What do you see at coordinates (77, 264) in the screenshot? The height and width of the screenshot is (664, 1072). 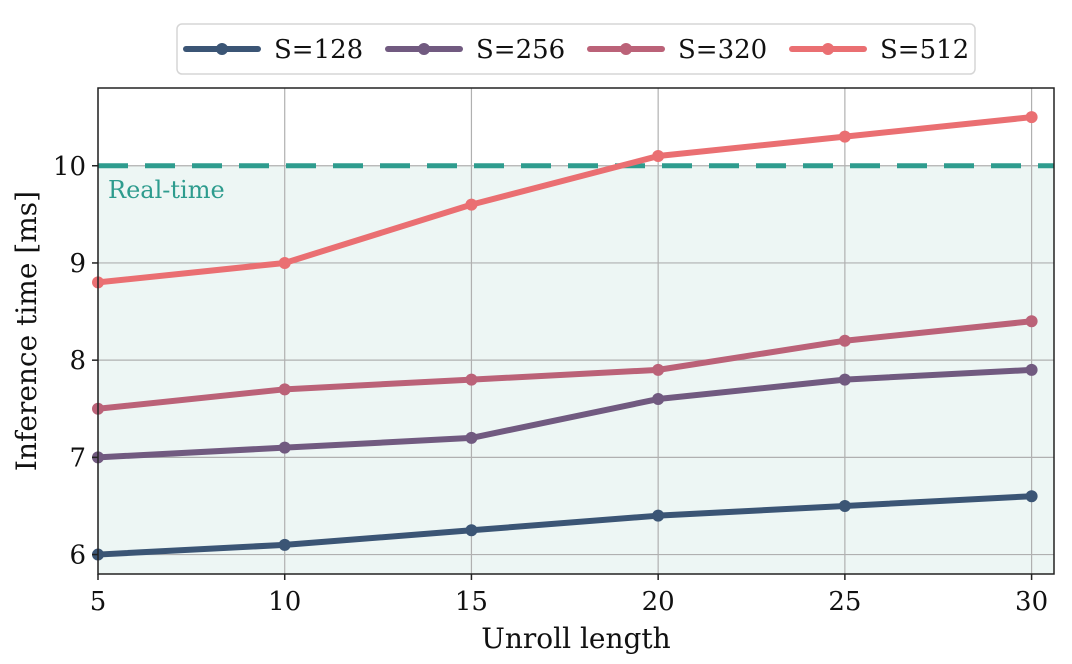 I see `y-tick-label: 9` at bounding box center [77, 264].